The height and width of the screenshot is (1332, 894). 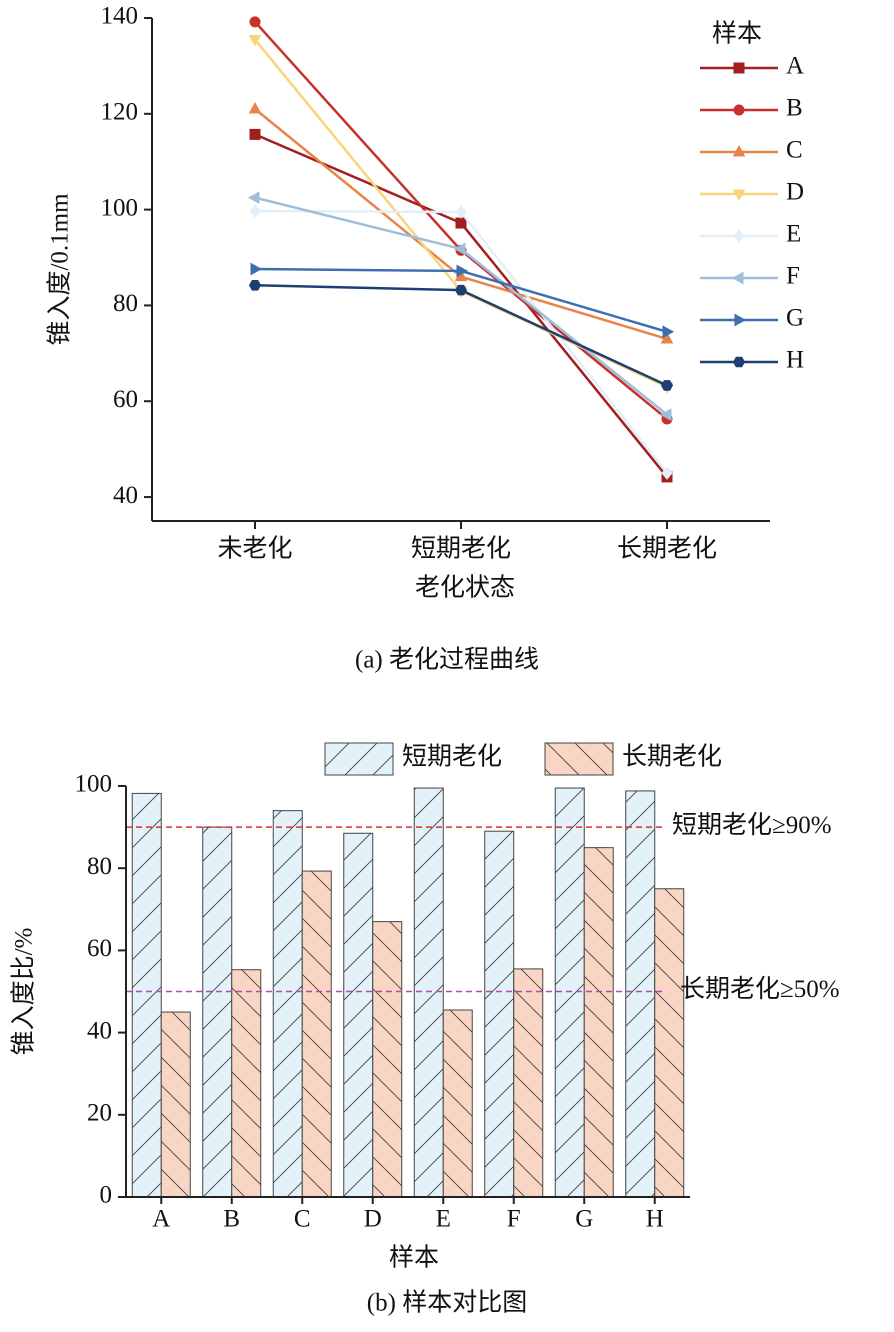 What do you see at coordinates (655, 1219) in the screenshot?
I see `x-tick-label: H` at bounding box center [655, 1219].